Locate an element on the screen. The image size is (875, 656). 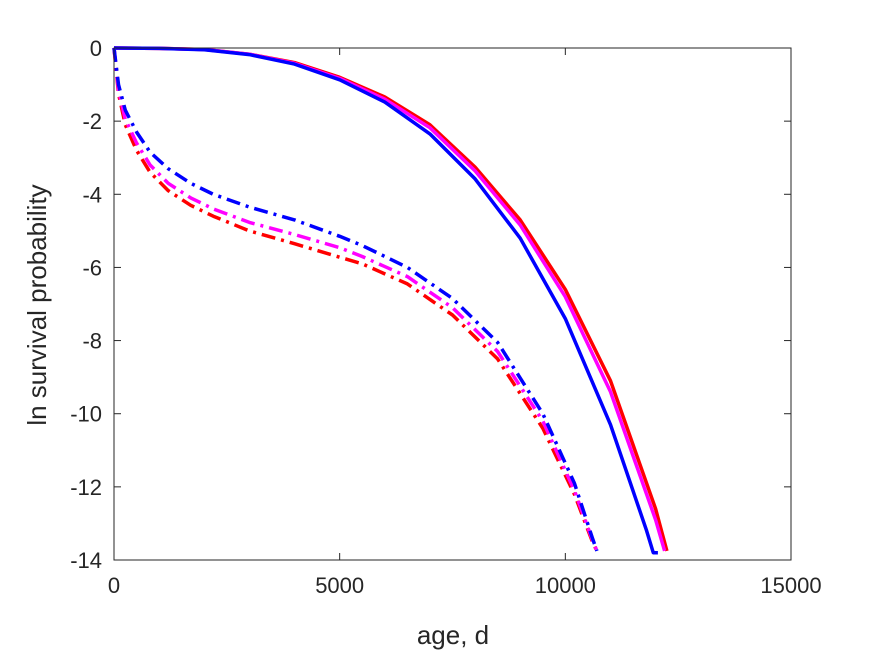
x-tick-label: 10000 is located at coordinates (565, 585).